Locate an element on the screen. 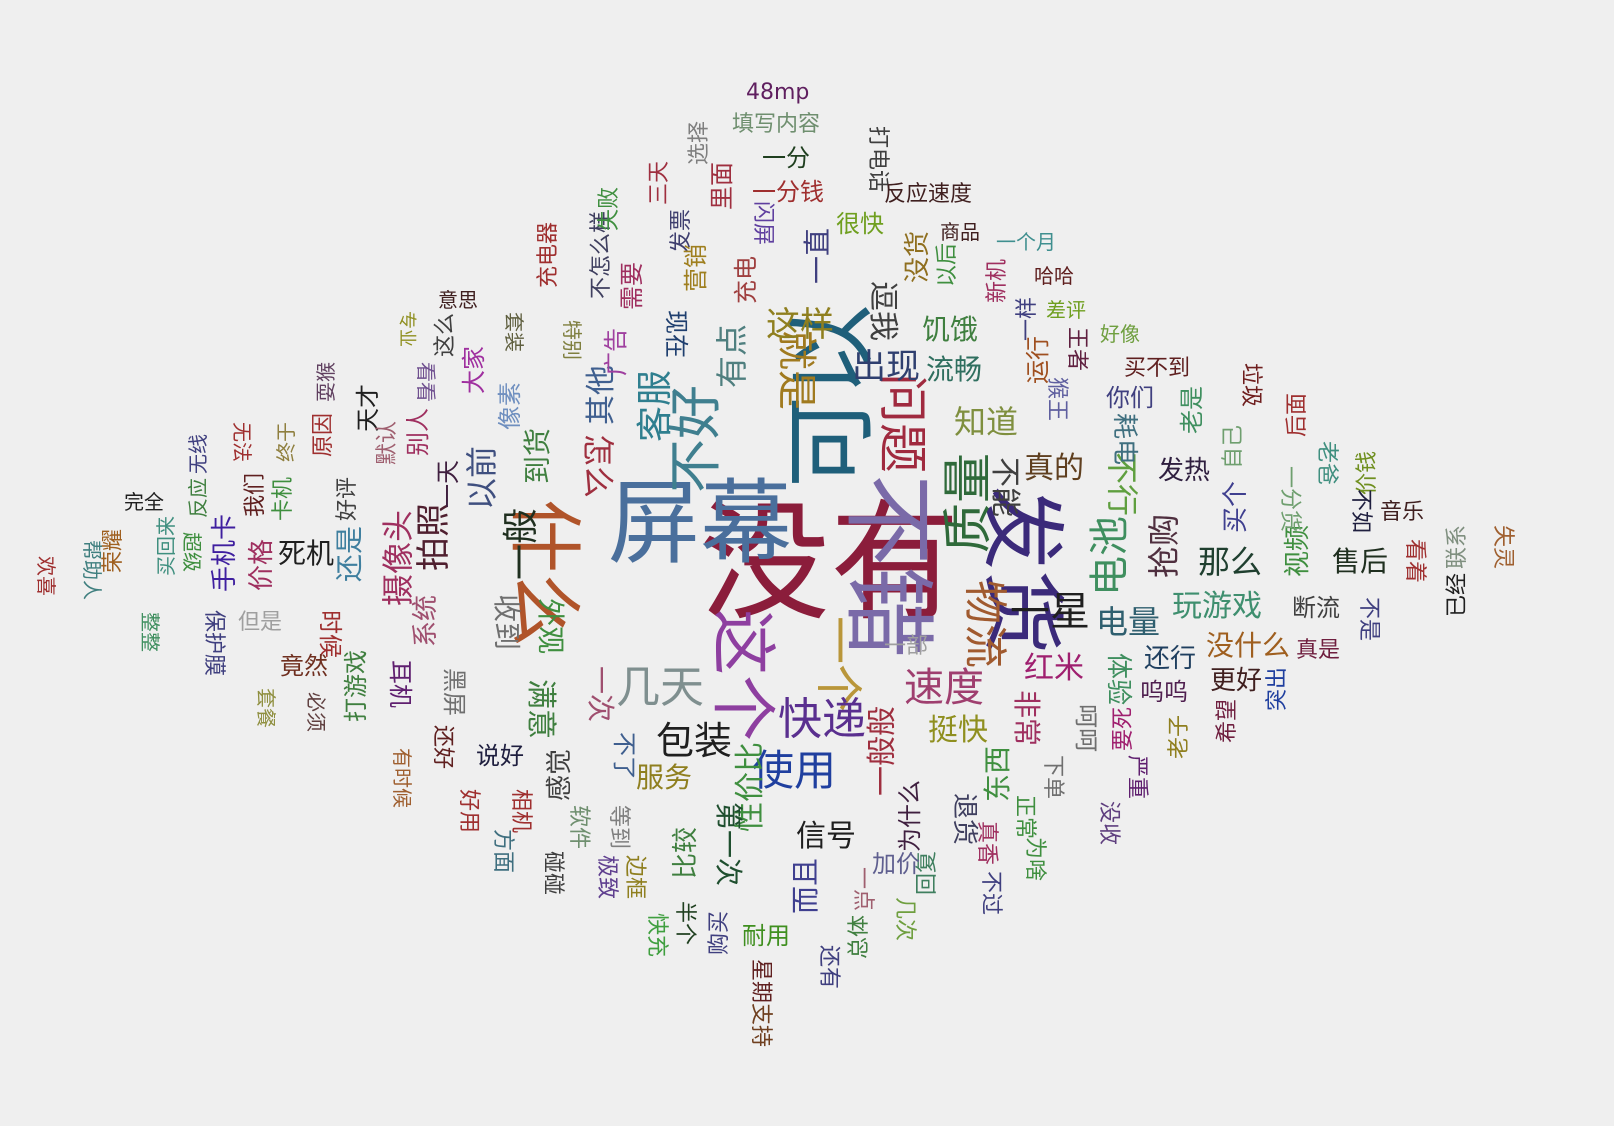  word: 选择 is located at coordinates (700, 143).